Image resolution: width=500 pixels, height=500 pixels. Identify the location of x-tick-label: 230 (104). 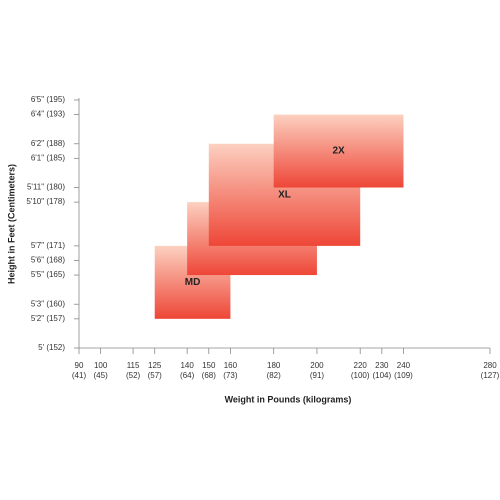
(381, 370).